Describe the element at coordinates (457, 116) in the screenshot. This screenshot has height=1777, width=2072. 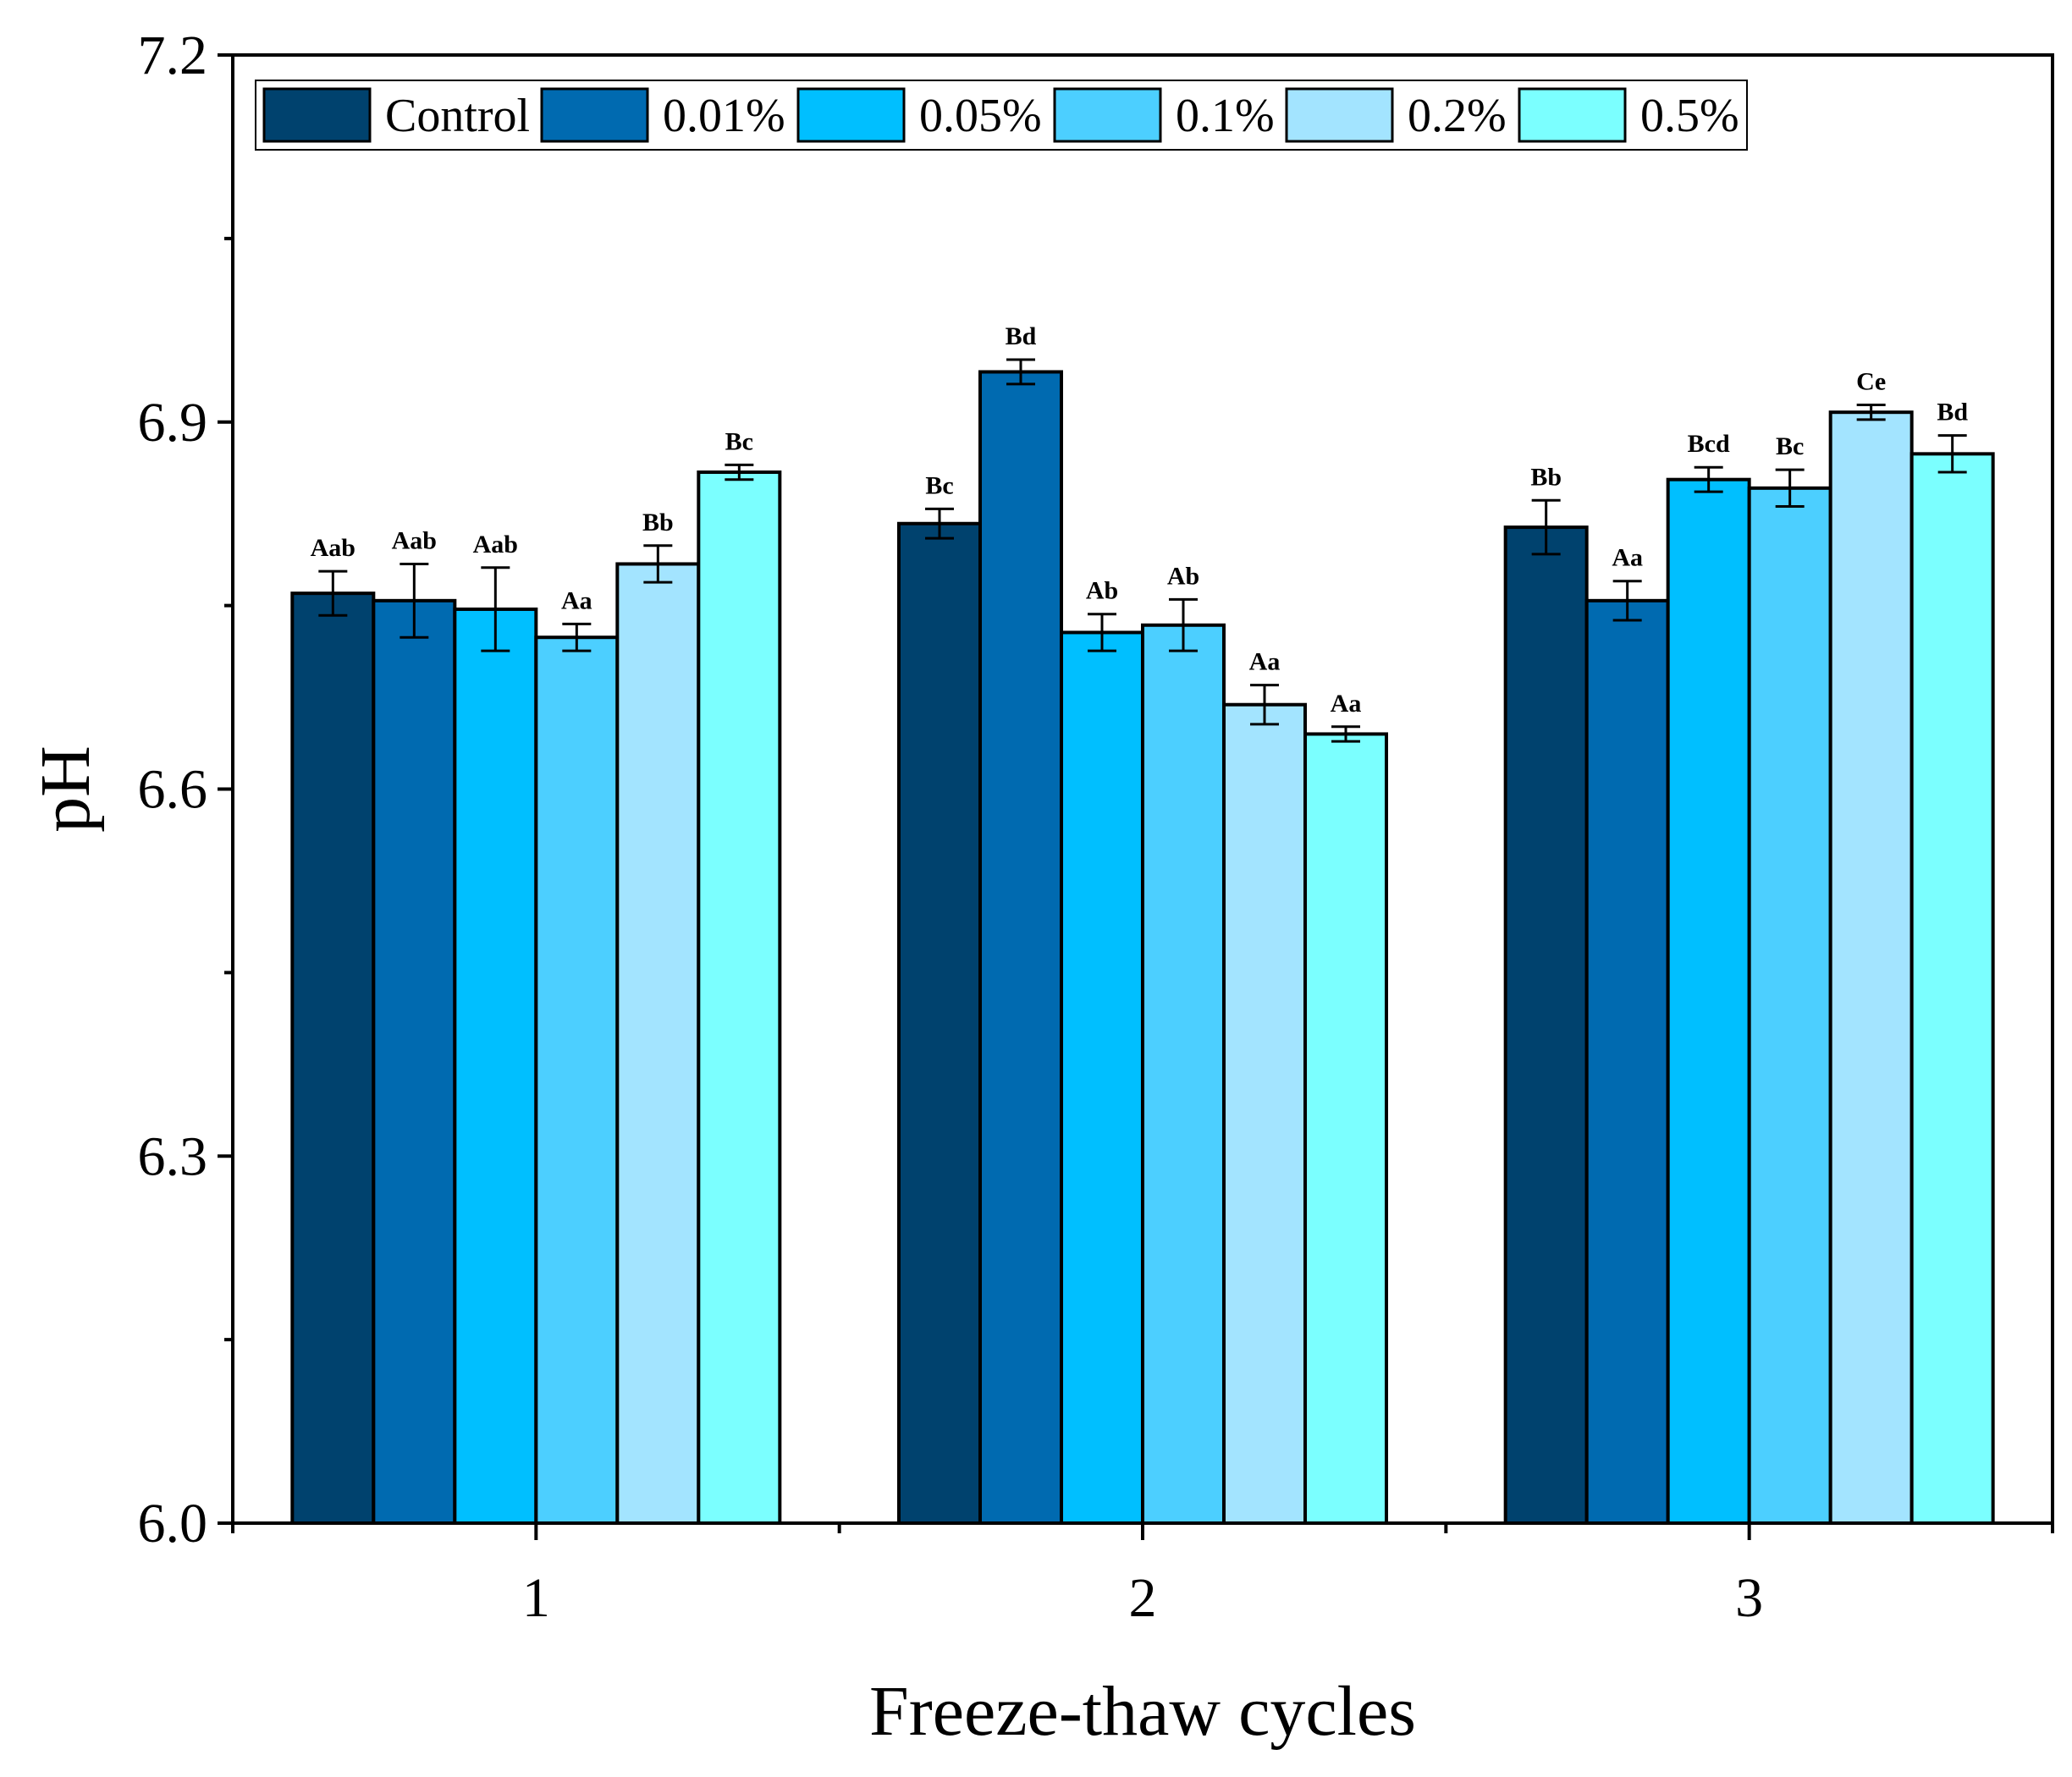
I see `legend-label: Control` at that location.